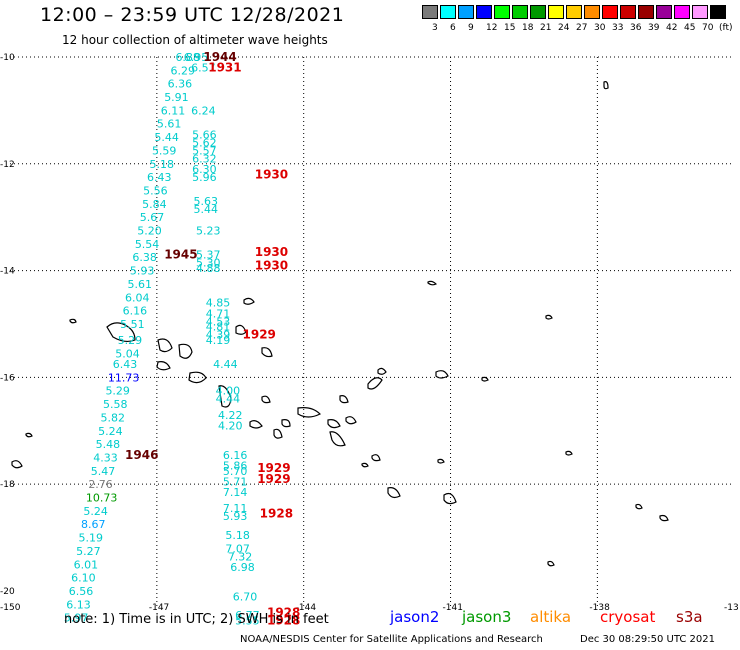 The width and height of the screenshot is (740, 650). Describe the element at coordinates (235, 508) in the screenshot. I see `wave-height-value: 7.11` at that location.